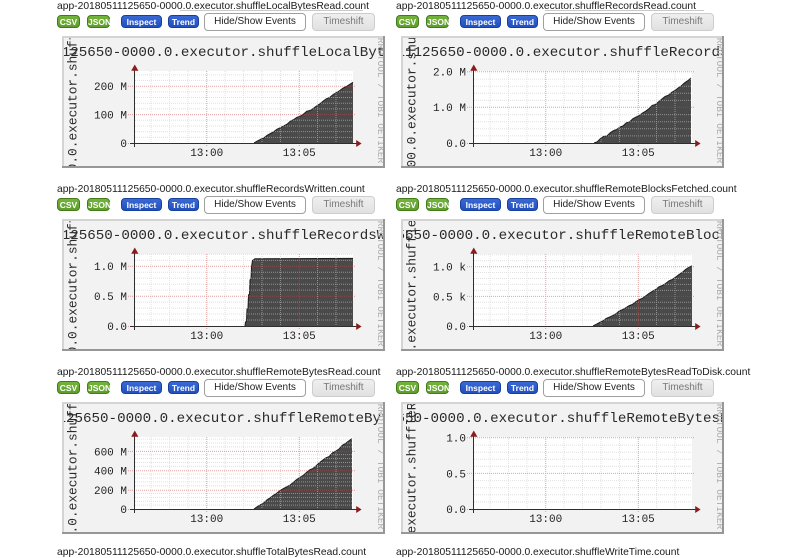 This screenshot has height=558, width=800. What do you see at coordinates (110, 298) in the screenshot?
I see `svg-text: 0.5 M` at bounding box center [110, 298].